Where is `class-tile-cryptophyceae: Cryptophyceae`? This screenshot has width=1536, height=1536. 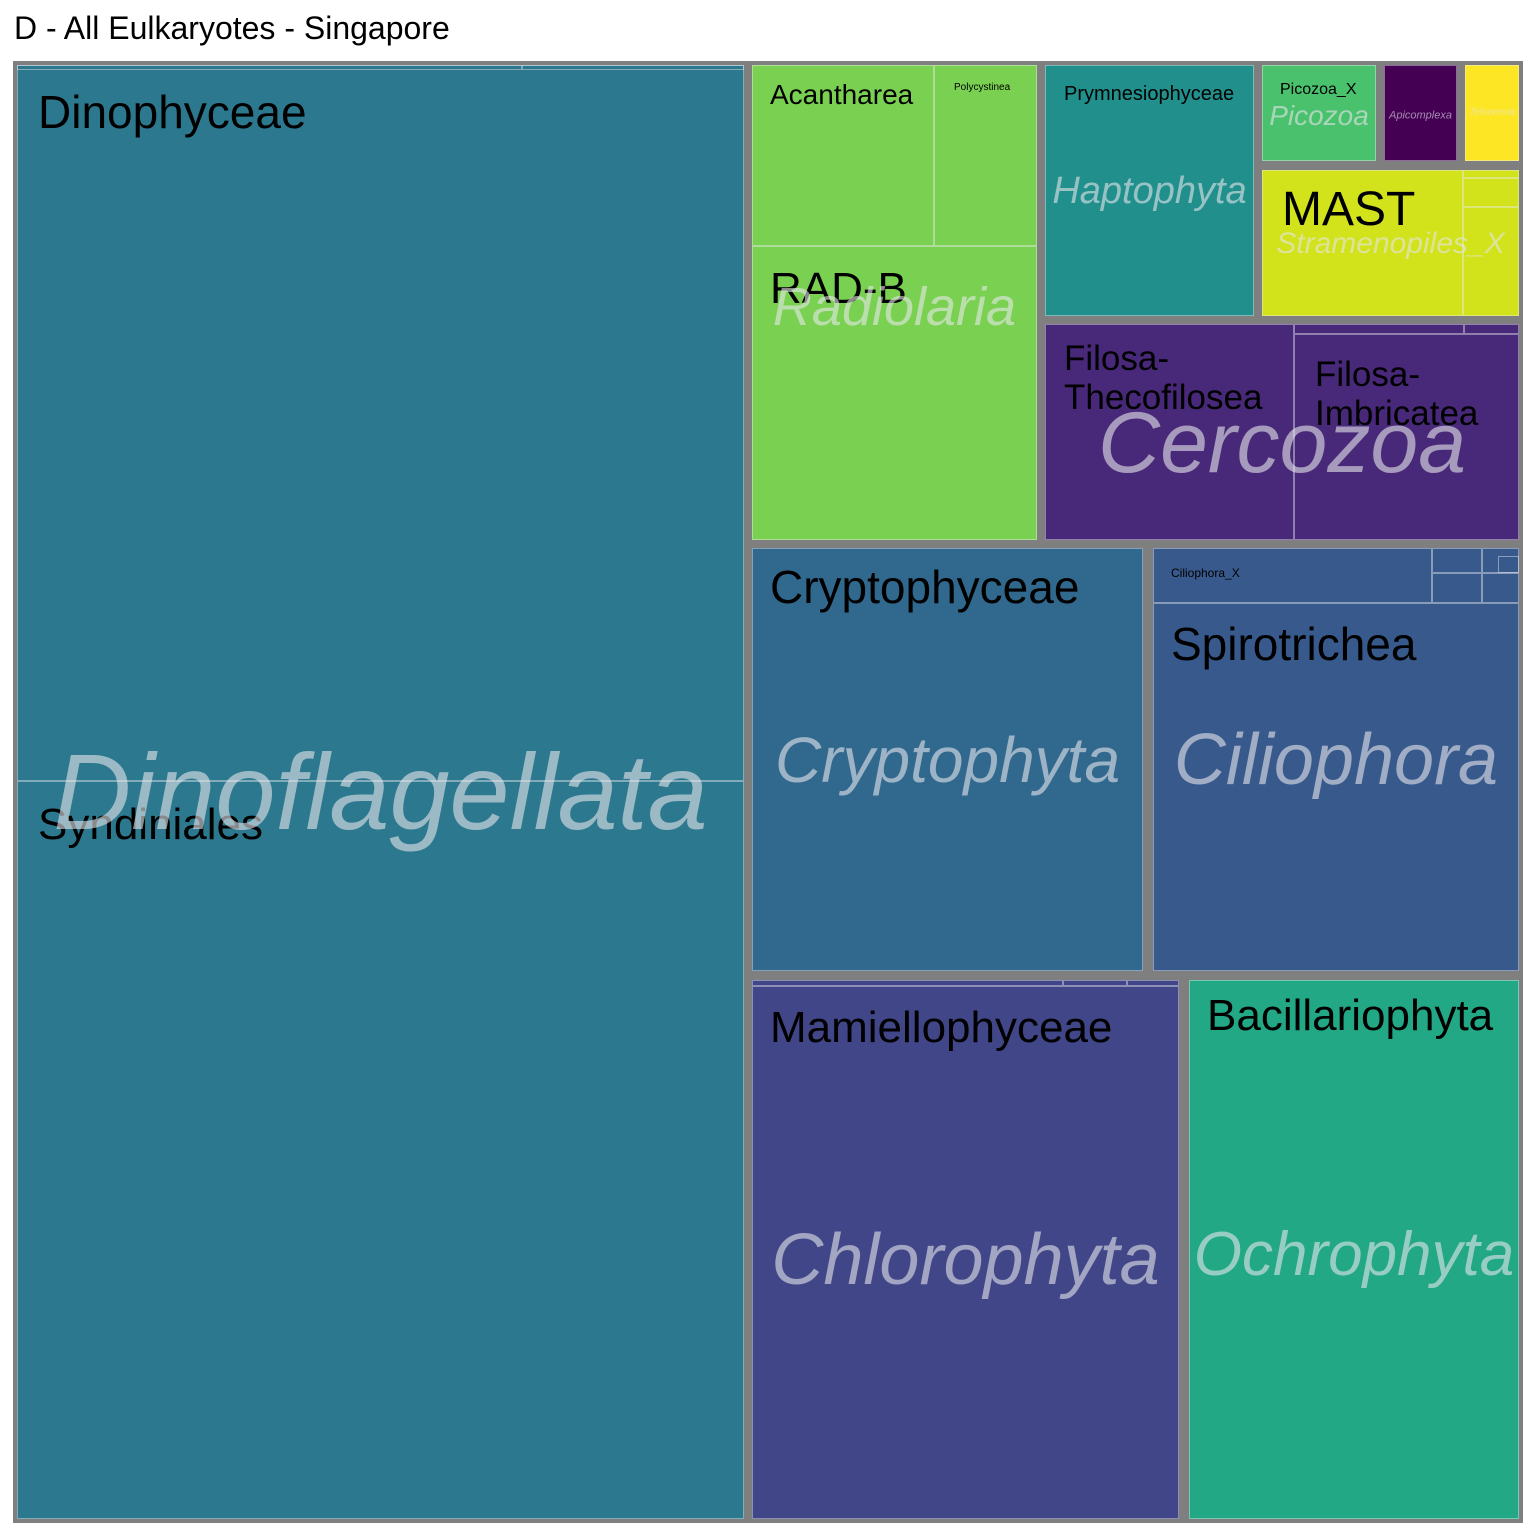 class-tile-cryptophyceae: Cryptophyceae is located at coordinates (947, 759).